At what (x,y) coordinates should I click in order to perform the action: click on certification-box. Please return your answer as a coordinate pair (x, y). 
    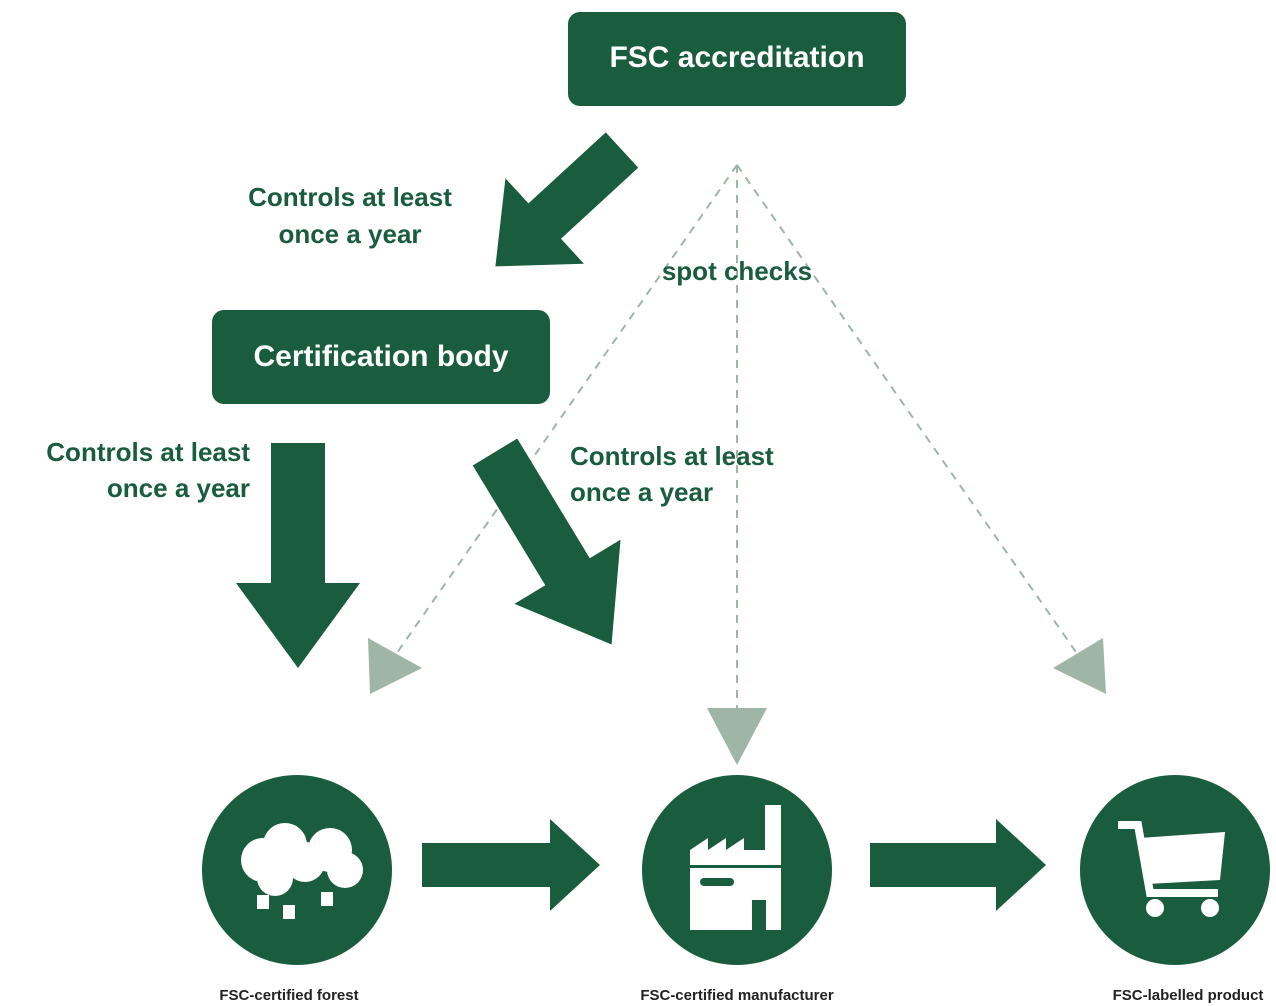
    Looking at the image, I should click on (381, 357).